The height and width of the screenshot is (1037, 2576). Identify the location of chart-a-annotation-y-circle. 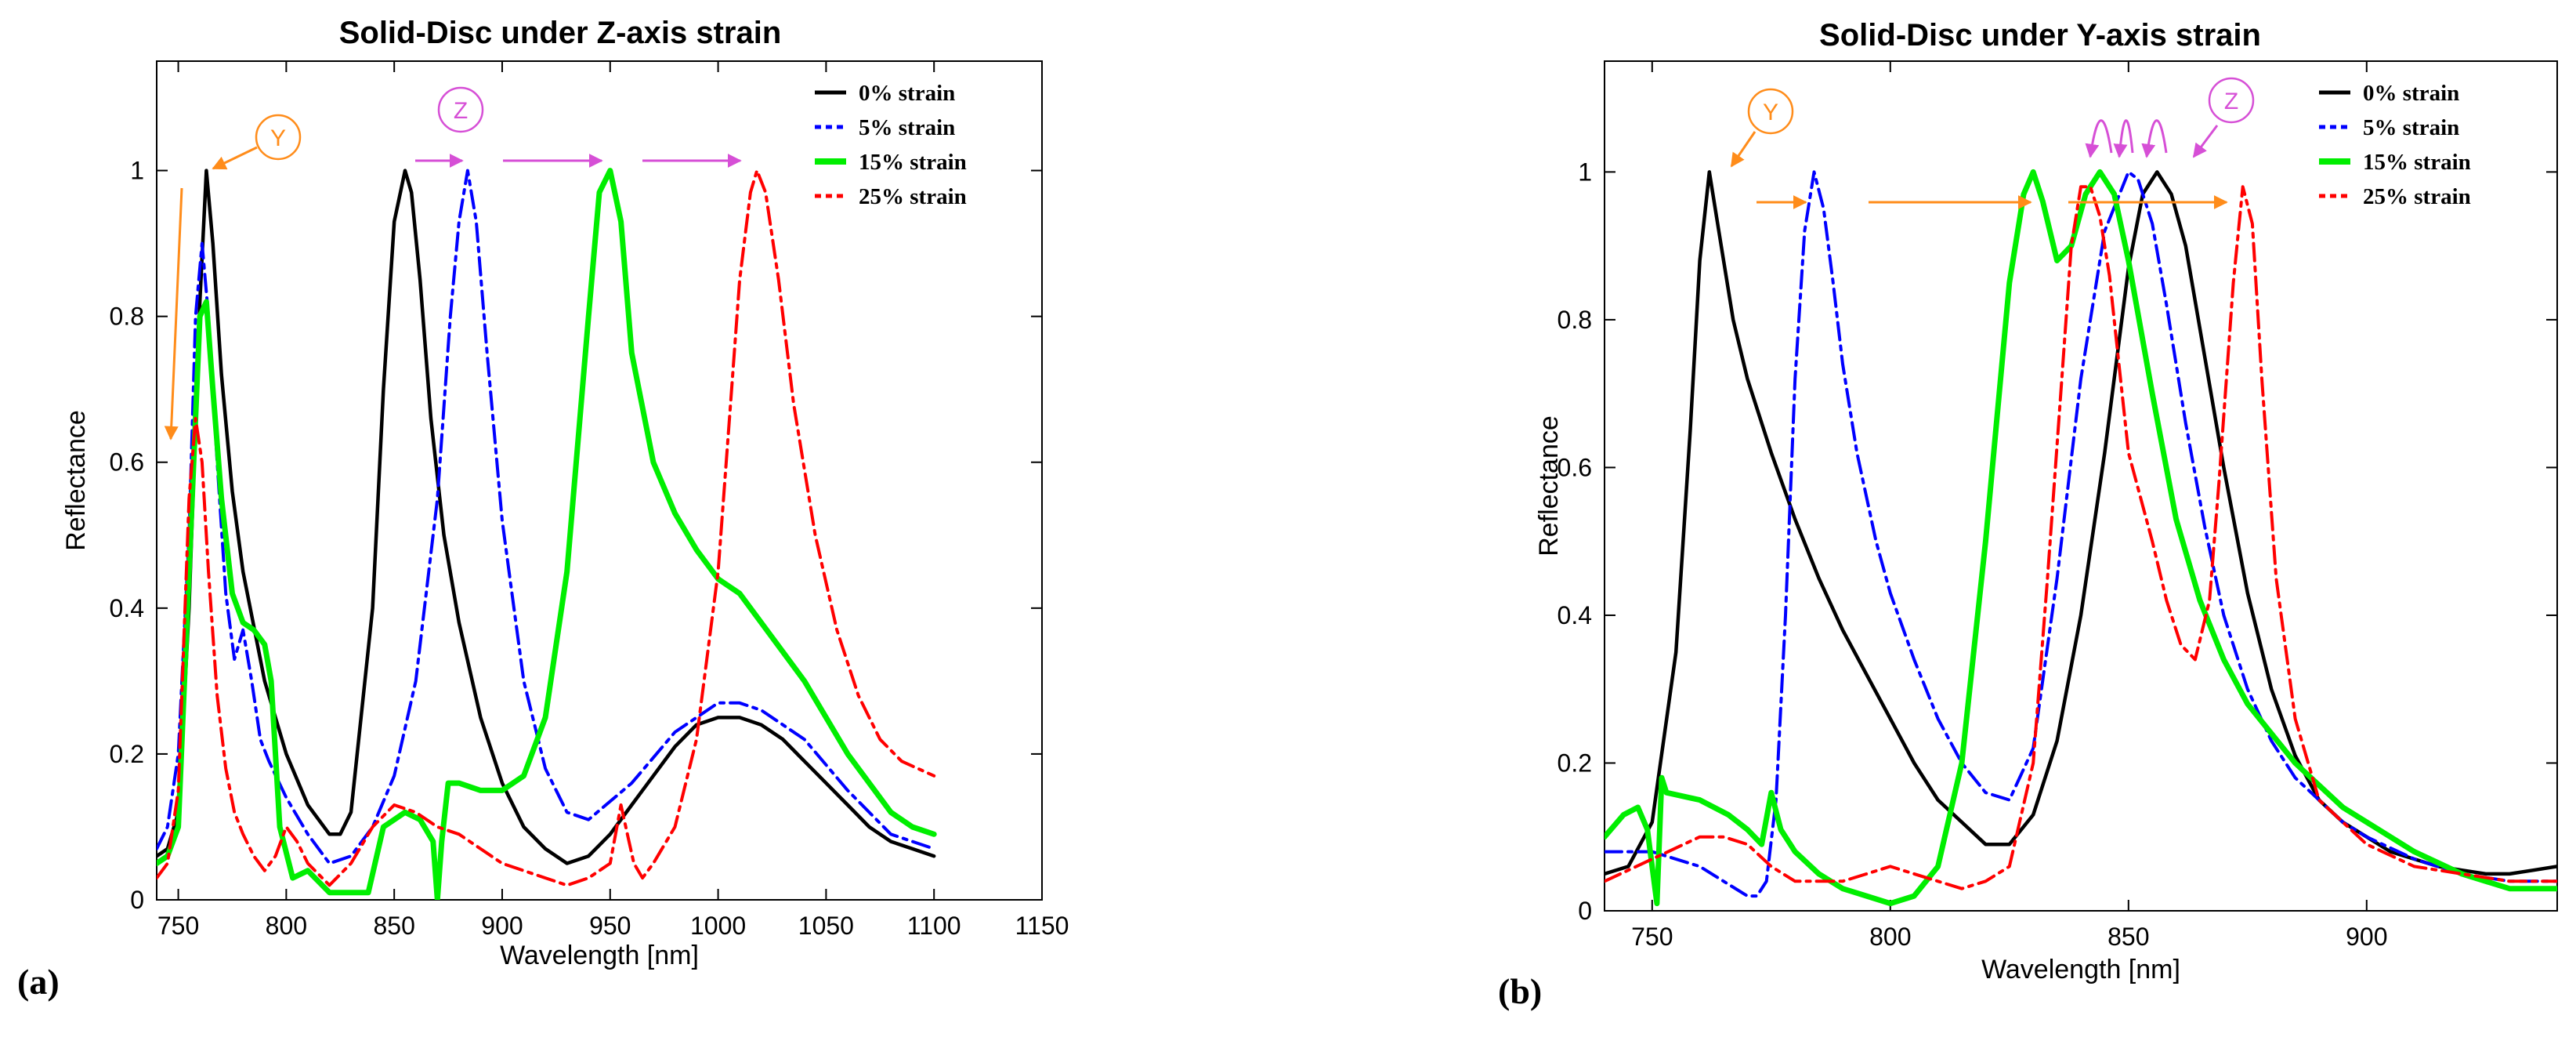
(278, 137).